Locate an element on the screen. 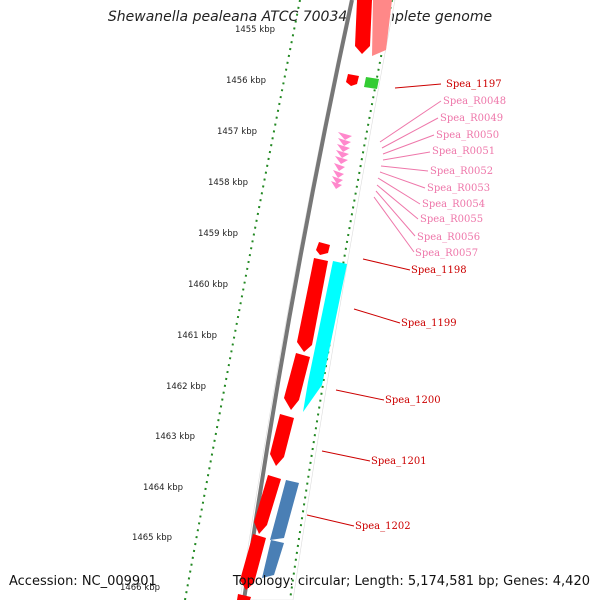 This screenshot has height=600, width=600. feature-label-rna: Spea_R0056 is located at coordinates (448, 237).